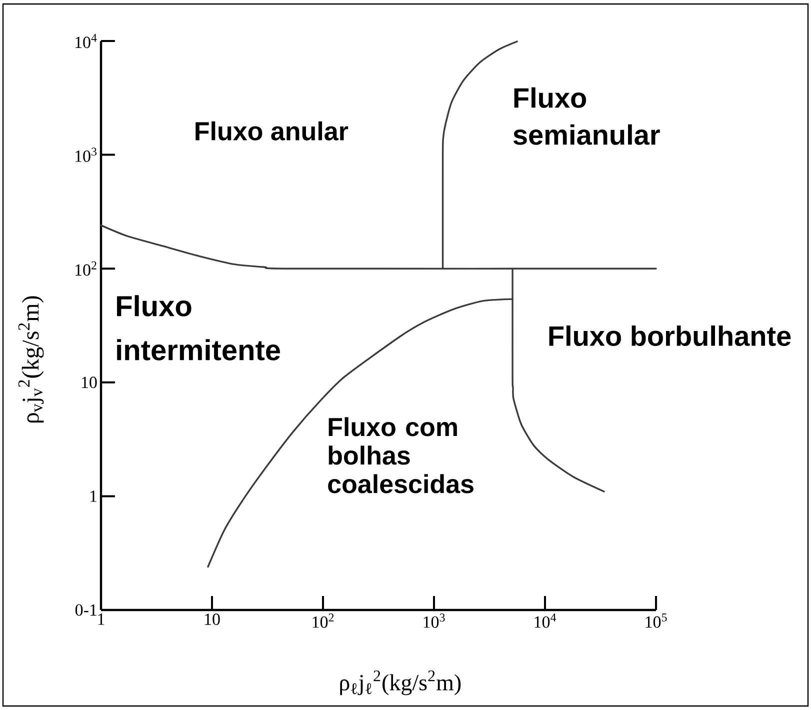 This screenshot has width=811, height=710. I want to click on x-tick-label: 10$^{4}$, so click(545, 621).